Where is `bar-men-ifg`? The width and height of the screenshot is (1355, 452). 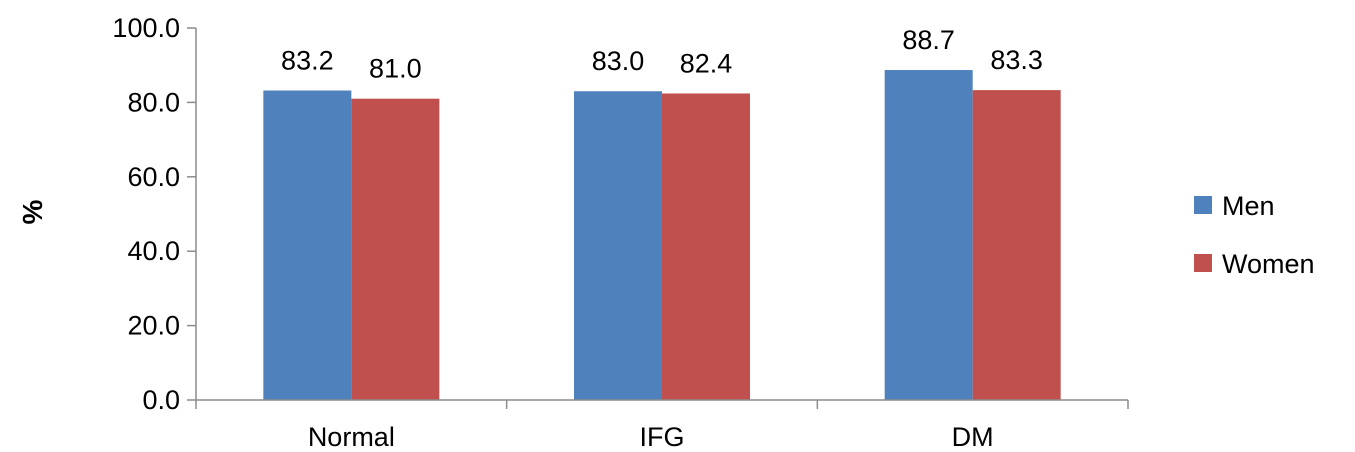
bar-men-ifg is located at coordinates (618, 245).